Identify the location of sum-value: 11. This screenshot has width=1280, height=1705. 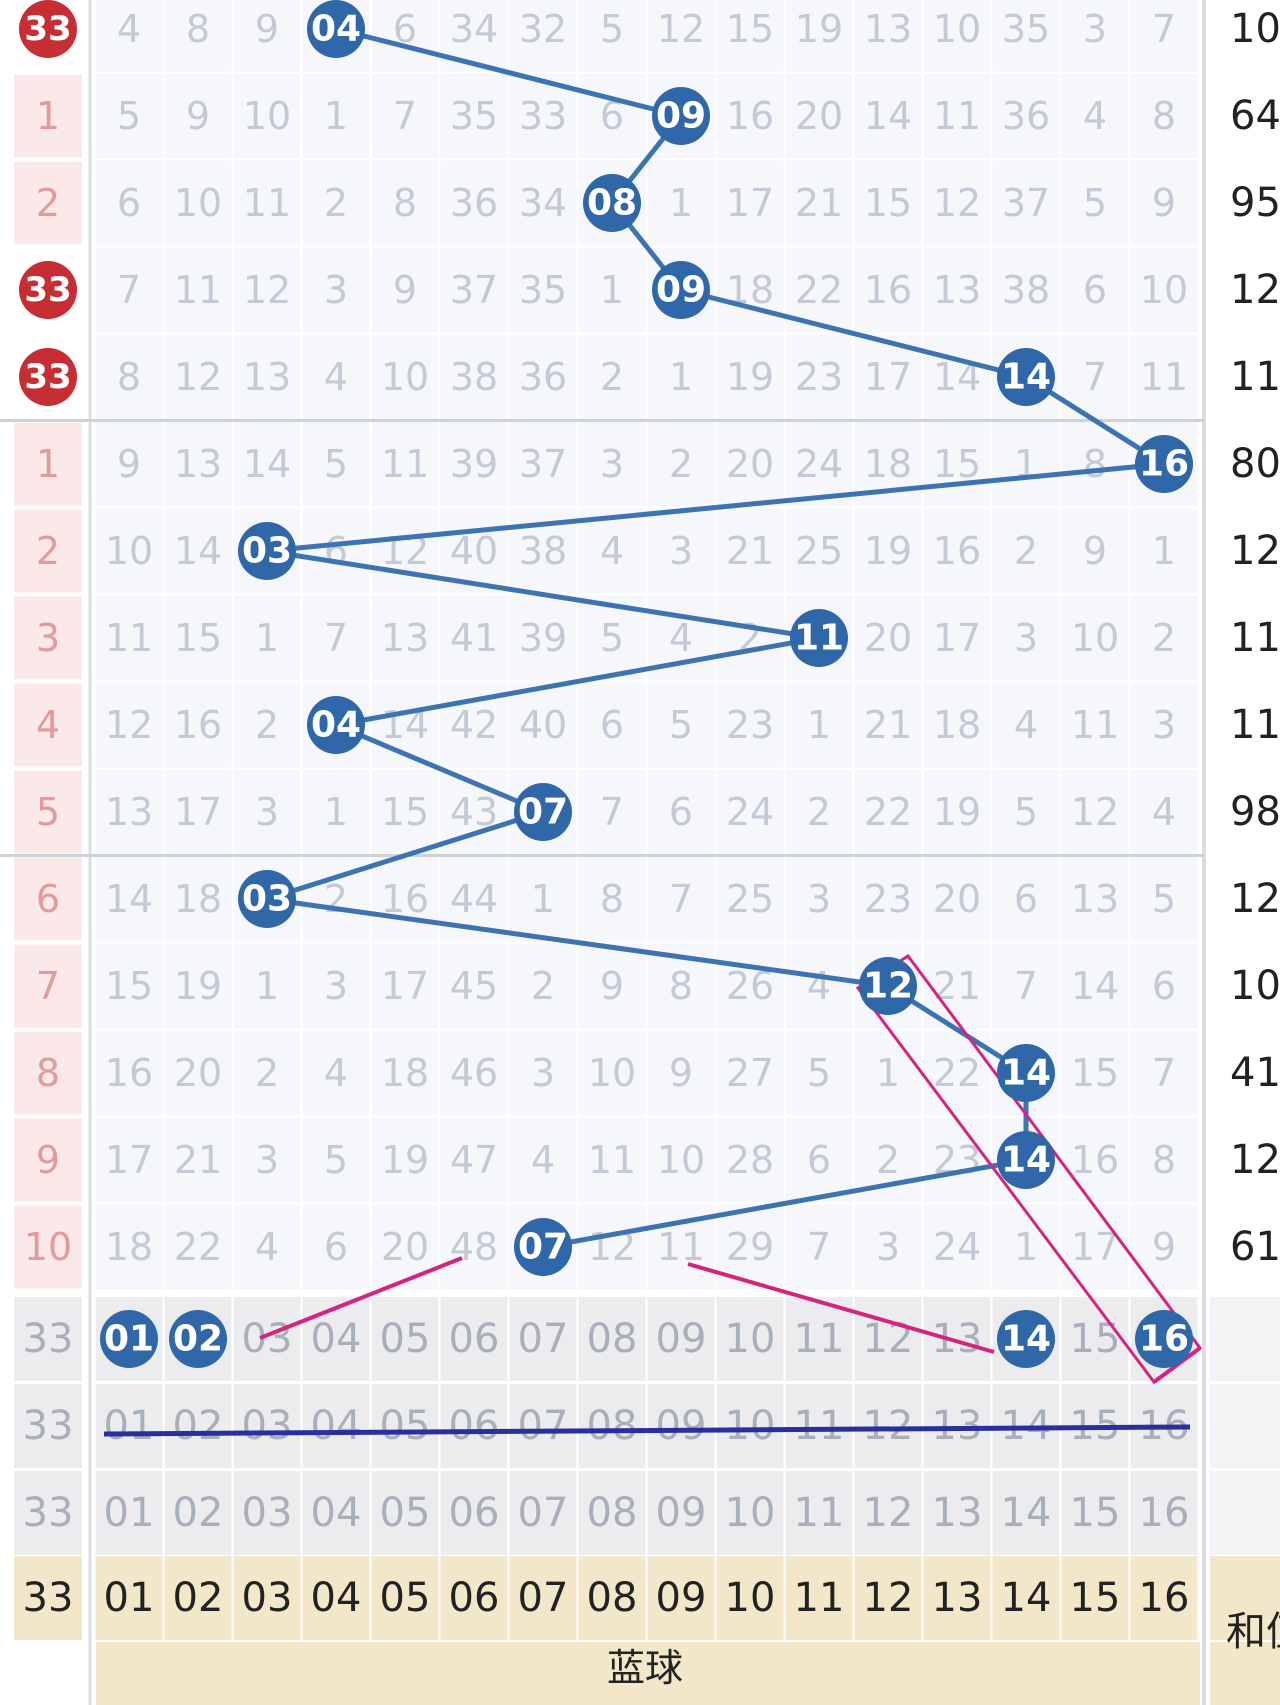
(1255, 638).